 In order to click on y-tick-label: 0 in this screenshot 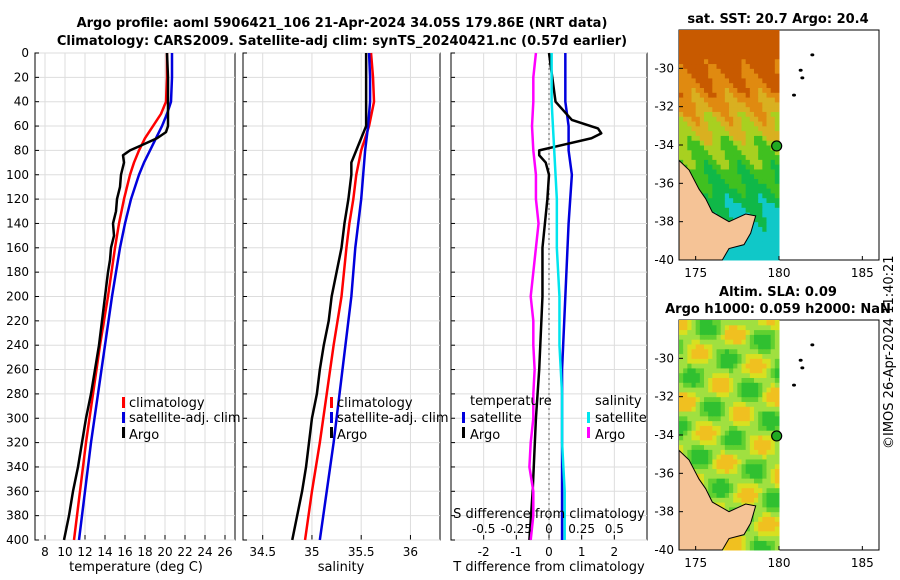, I will do `click(25, 53)`.